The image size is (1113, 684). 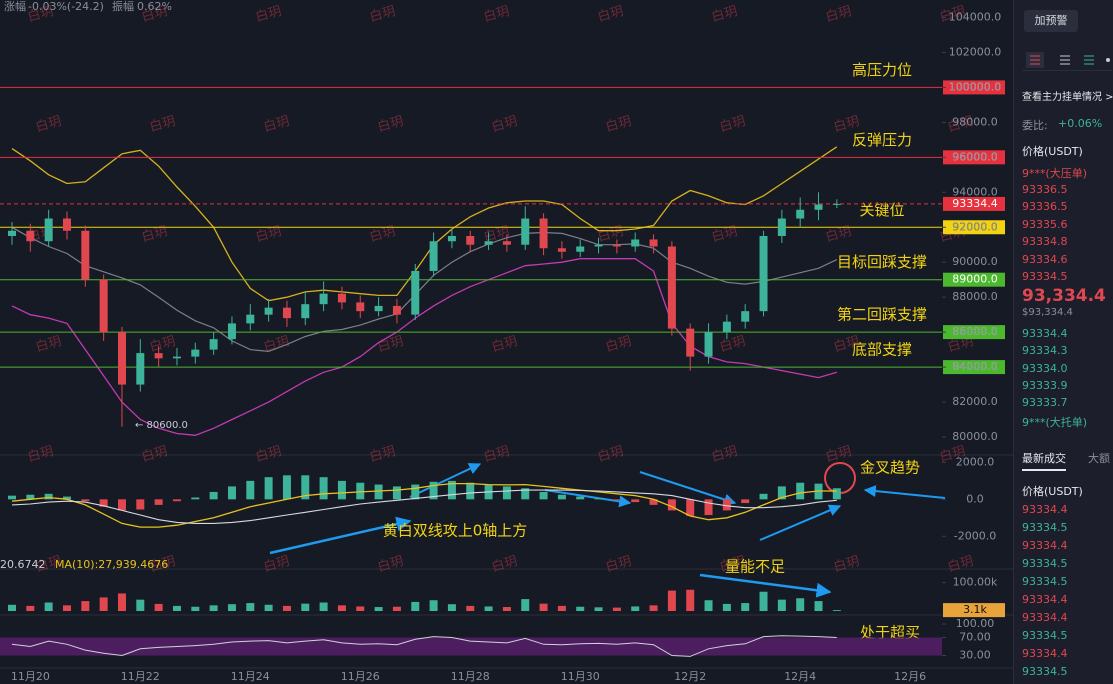 I want to click on tab: 大额, so click(x=1099, y=458).